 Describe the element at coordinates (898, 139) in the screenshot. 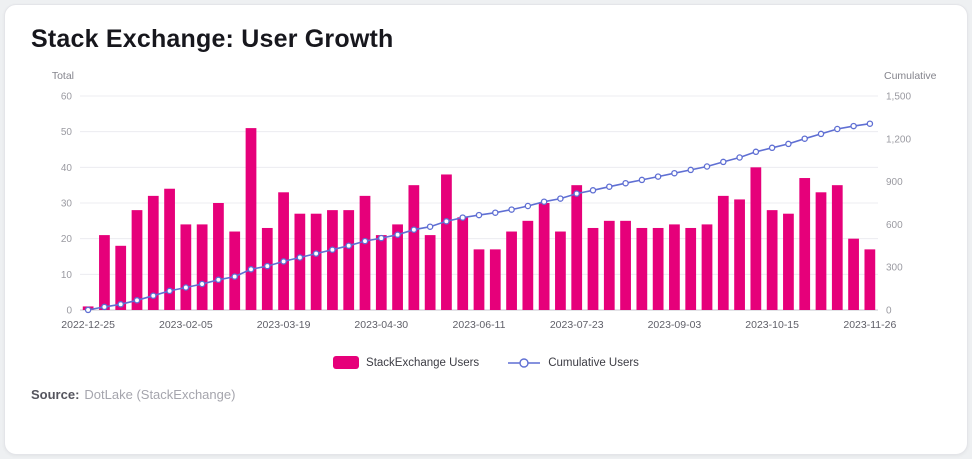

I see `axis-tick-label: 1,200` at that location.